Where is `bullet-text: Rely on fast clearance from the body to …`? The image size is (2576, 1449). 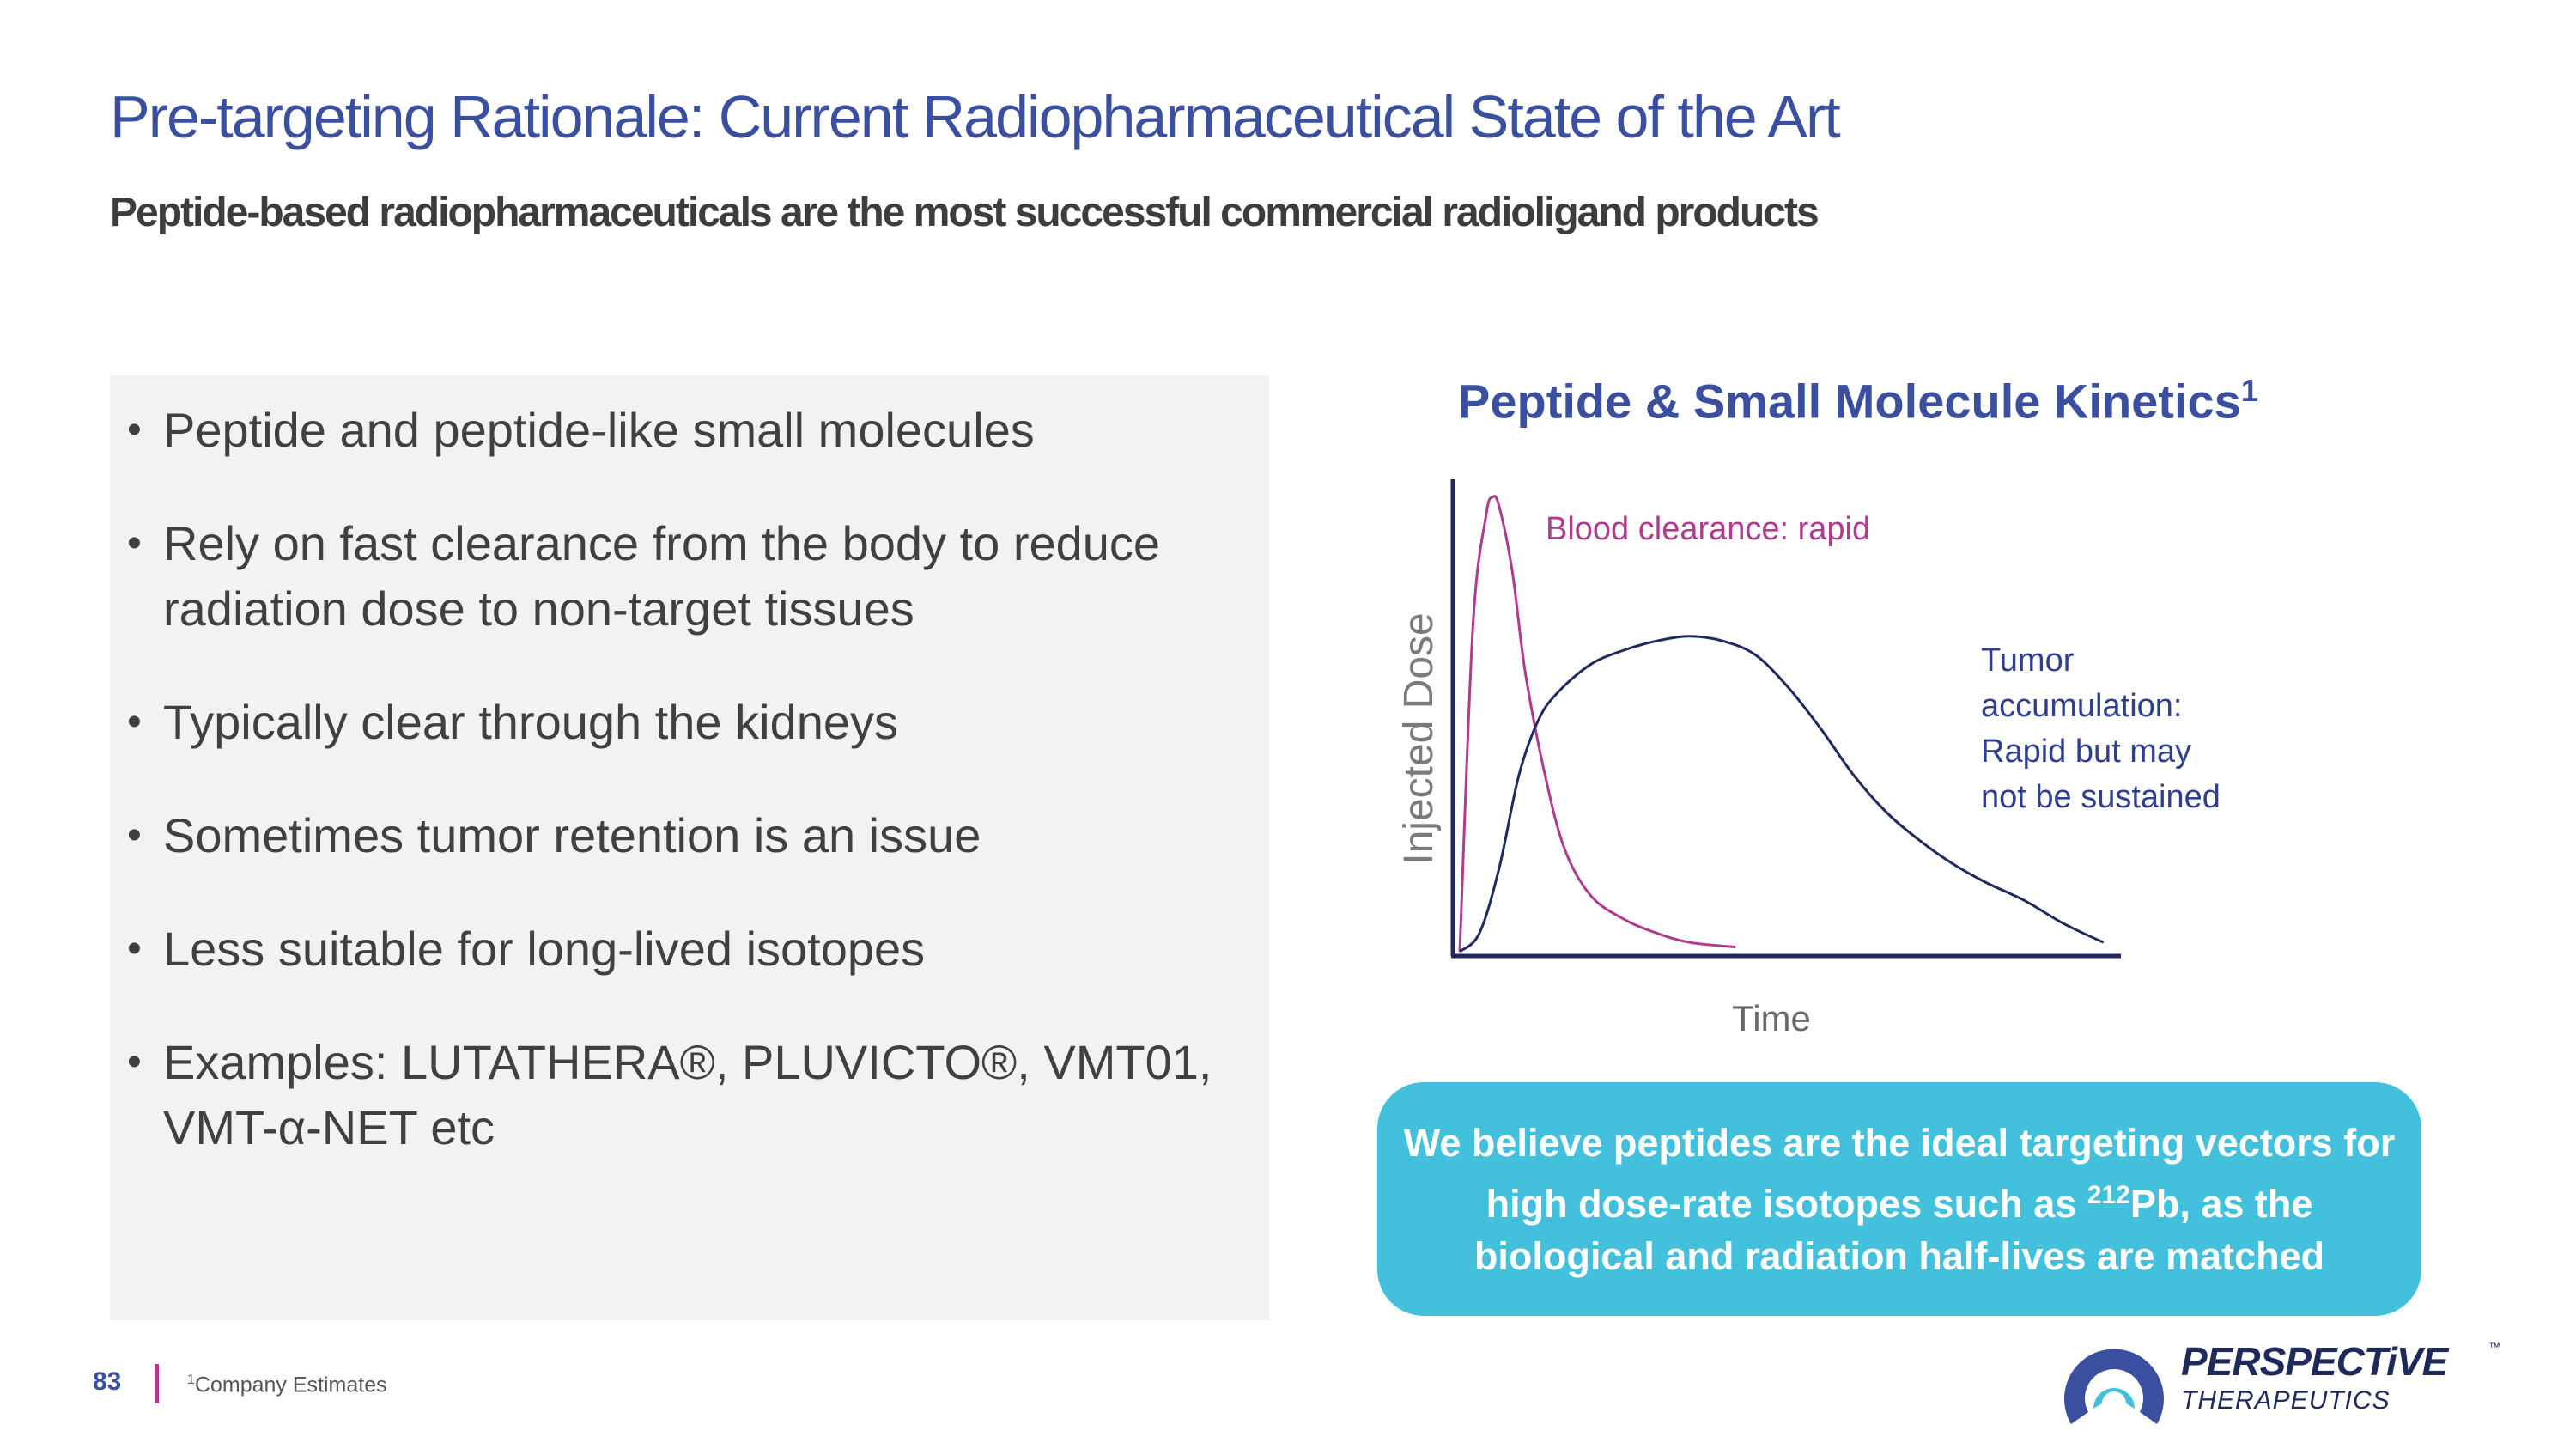
bullet-text: Rely on fast clearance from the body to … is located at coordinates (700, 576).